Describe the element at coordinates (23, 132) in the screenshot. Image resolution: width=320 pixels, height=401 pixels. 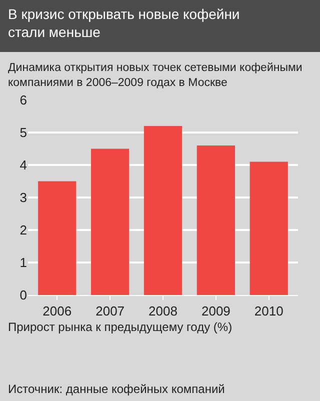
I see `y-tick-label: 5` at that location.